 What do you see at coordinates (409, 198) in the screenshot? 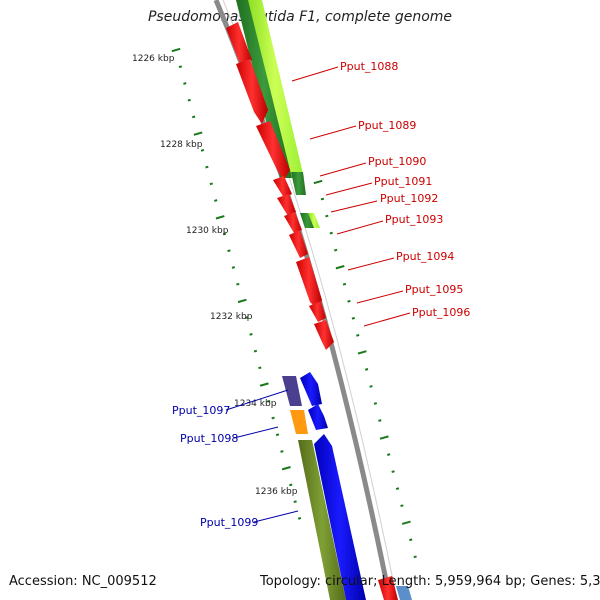
I see `gene-label-1092: Pput_1092` at bounding box center [409, 198].